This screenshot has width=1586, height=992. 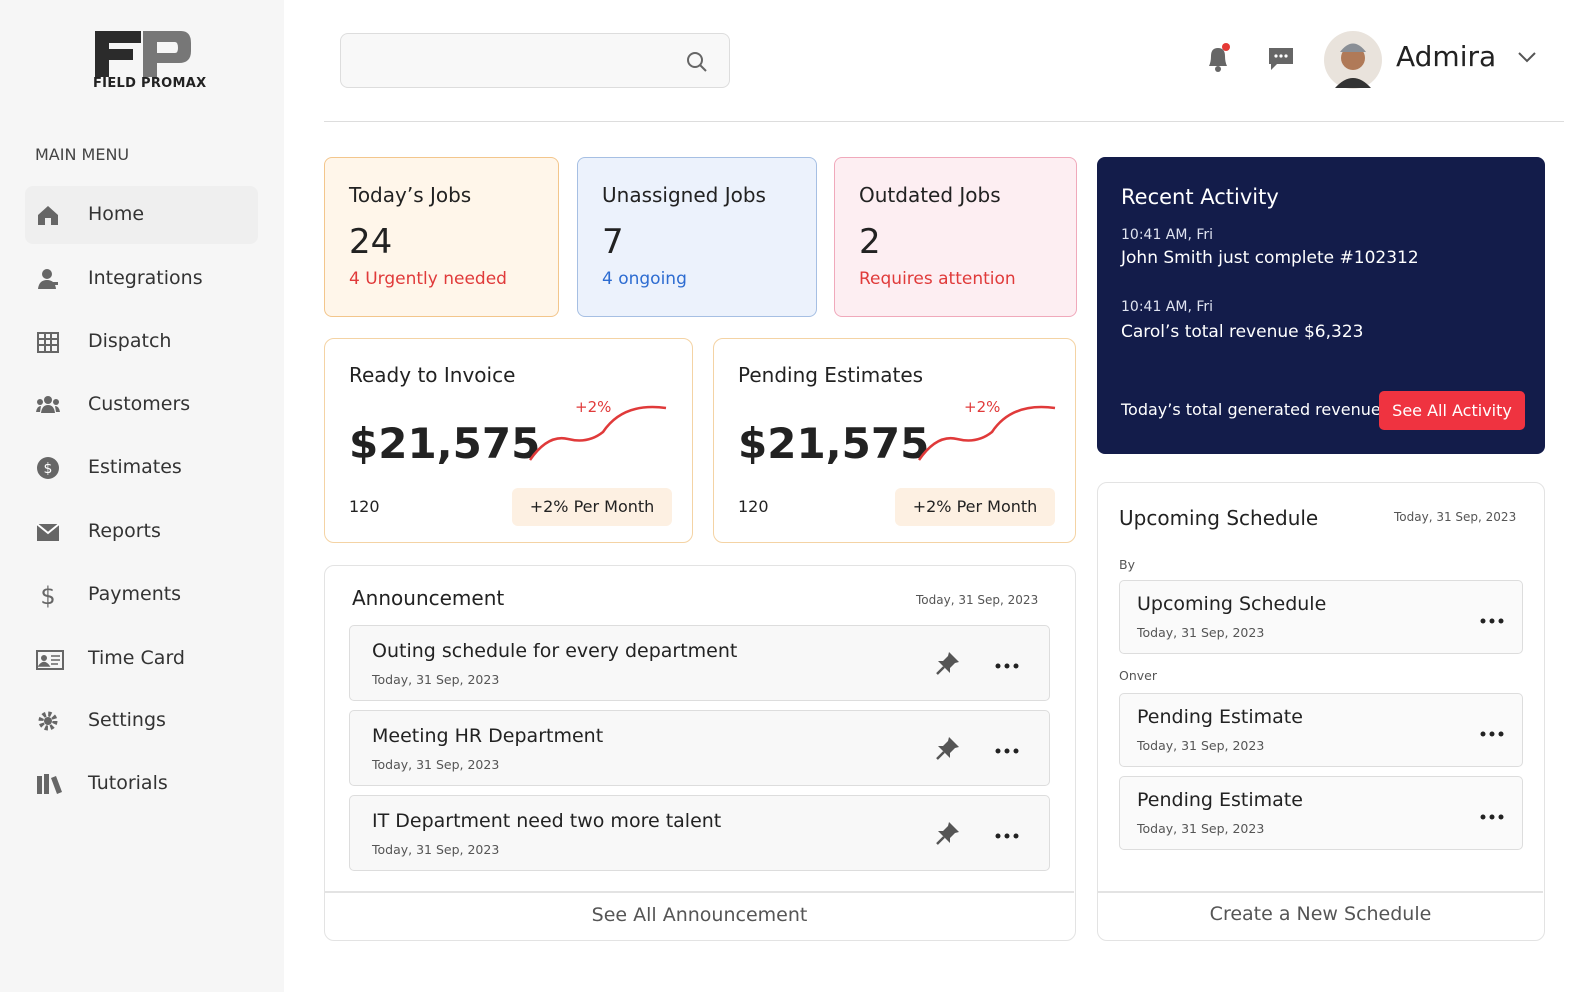 I want to click on item-title: IT Department need two more talent, so click(x=547, y=821).